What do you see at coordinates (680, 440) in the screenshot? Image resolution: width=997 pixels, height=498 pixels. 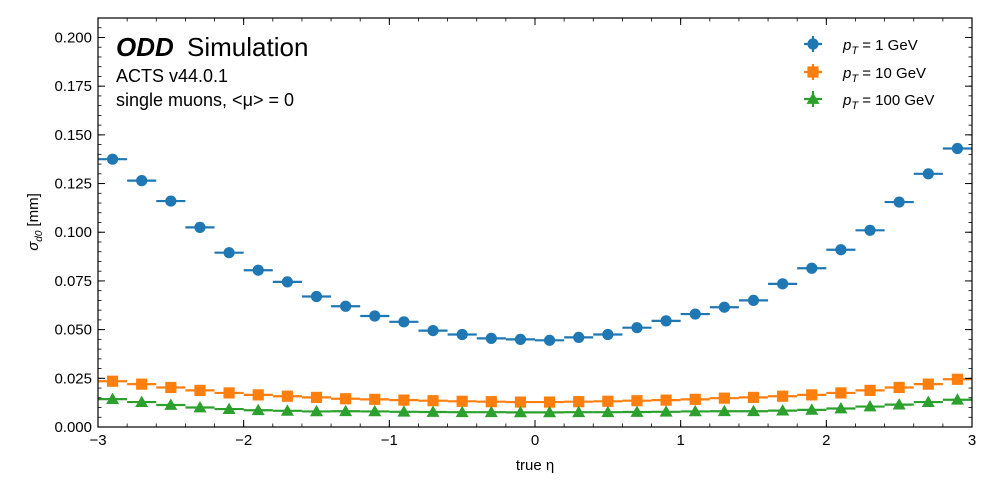 I see `x-tick-label: 1` at bounding box center [680, 440].